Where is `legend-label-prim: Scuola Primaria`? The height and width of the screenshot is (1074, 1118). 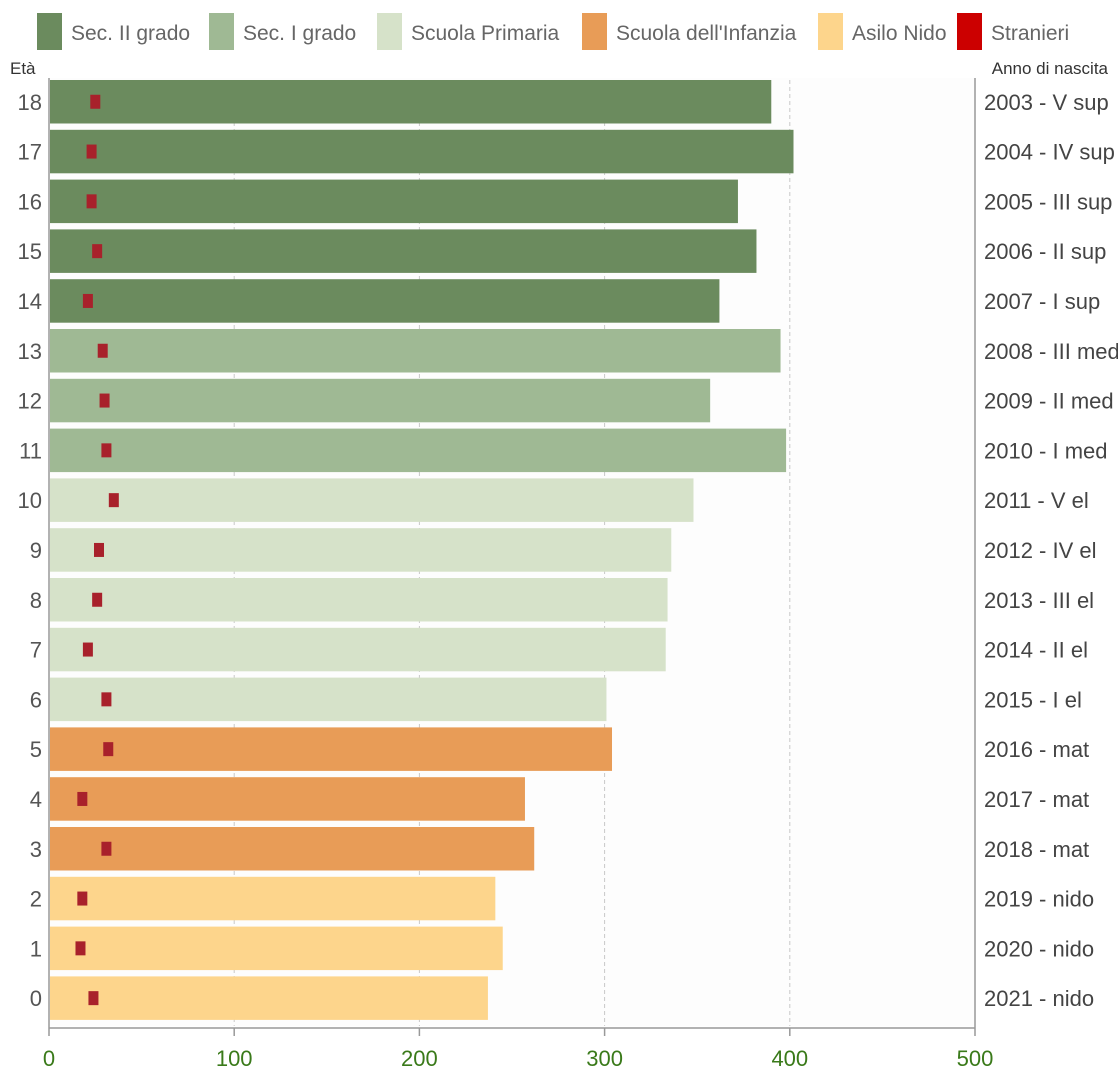 legend-label-prim: Scuola Primaria is located at coordinates (485, 33).